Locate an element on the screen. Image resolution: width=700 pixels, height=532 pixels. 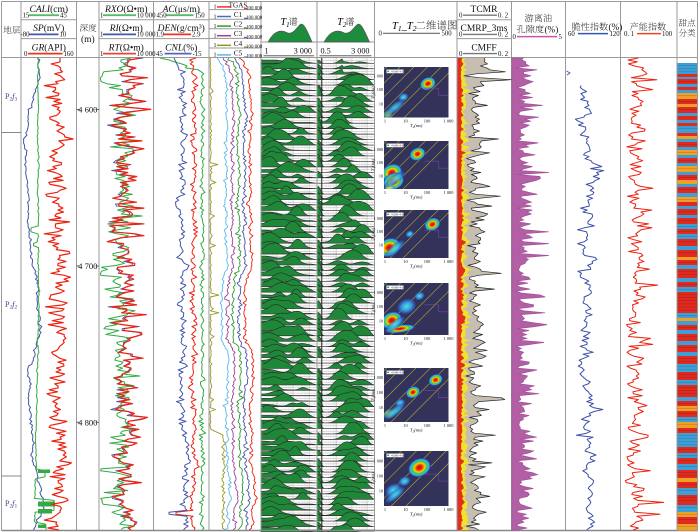
svg-text: (m) is located at coordinates (88, 39).